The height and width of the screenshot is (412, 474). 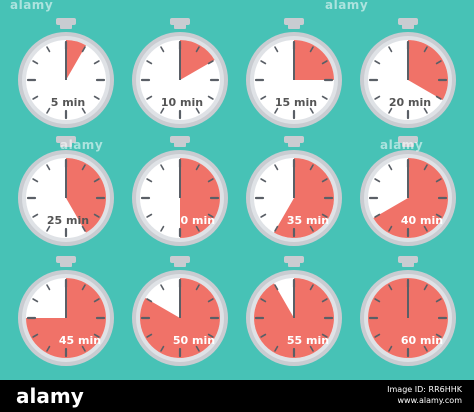 I want to click on stopwatch-55-min: 55 min, so click(x=294, y=310).